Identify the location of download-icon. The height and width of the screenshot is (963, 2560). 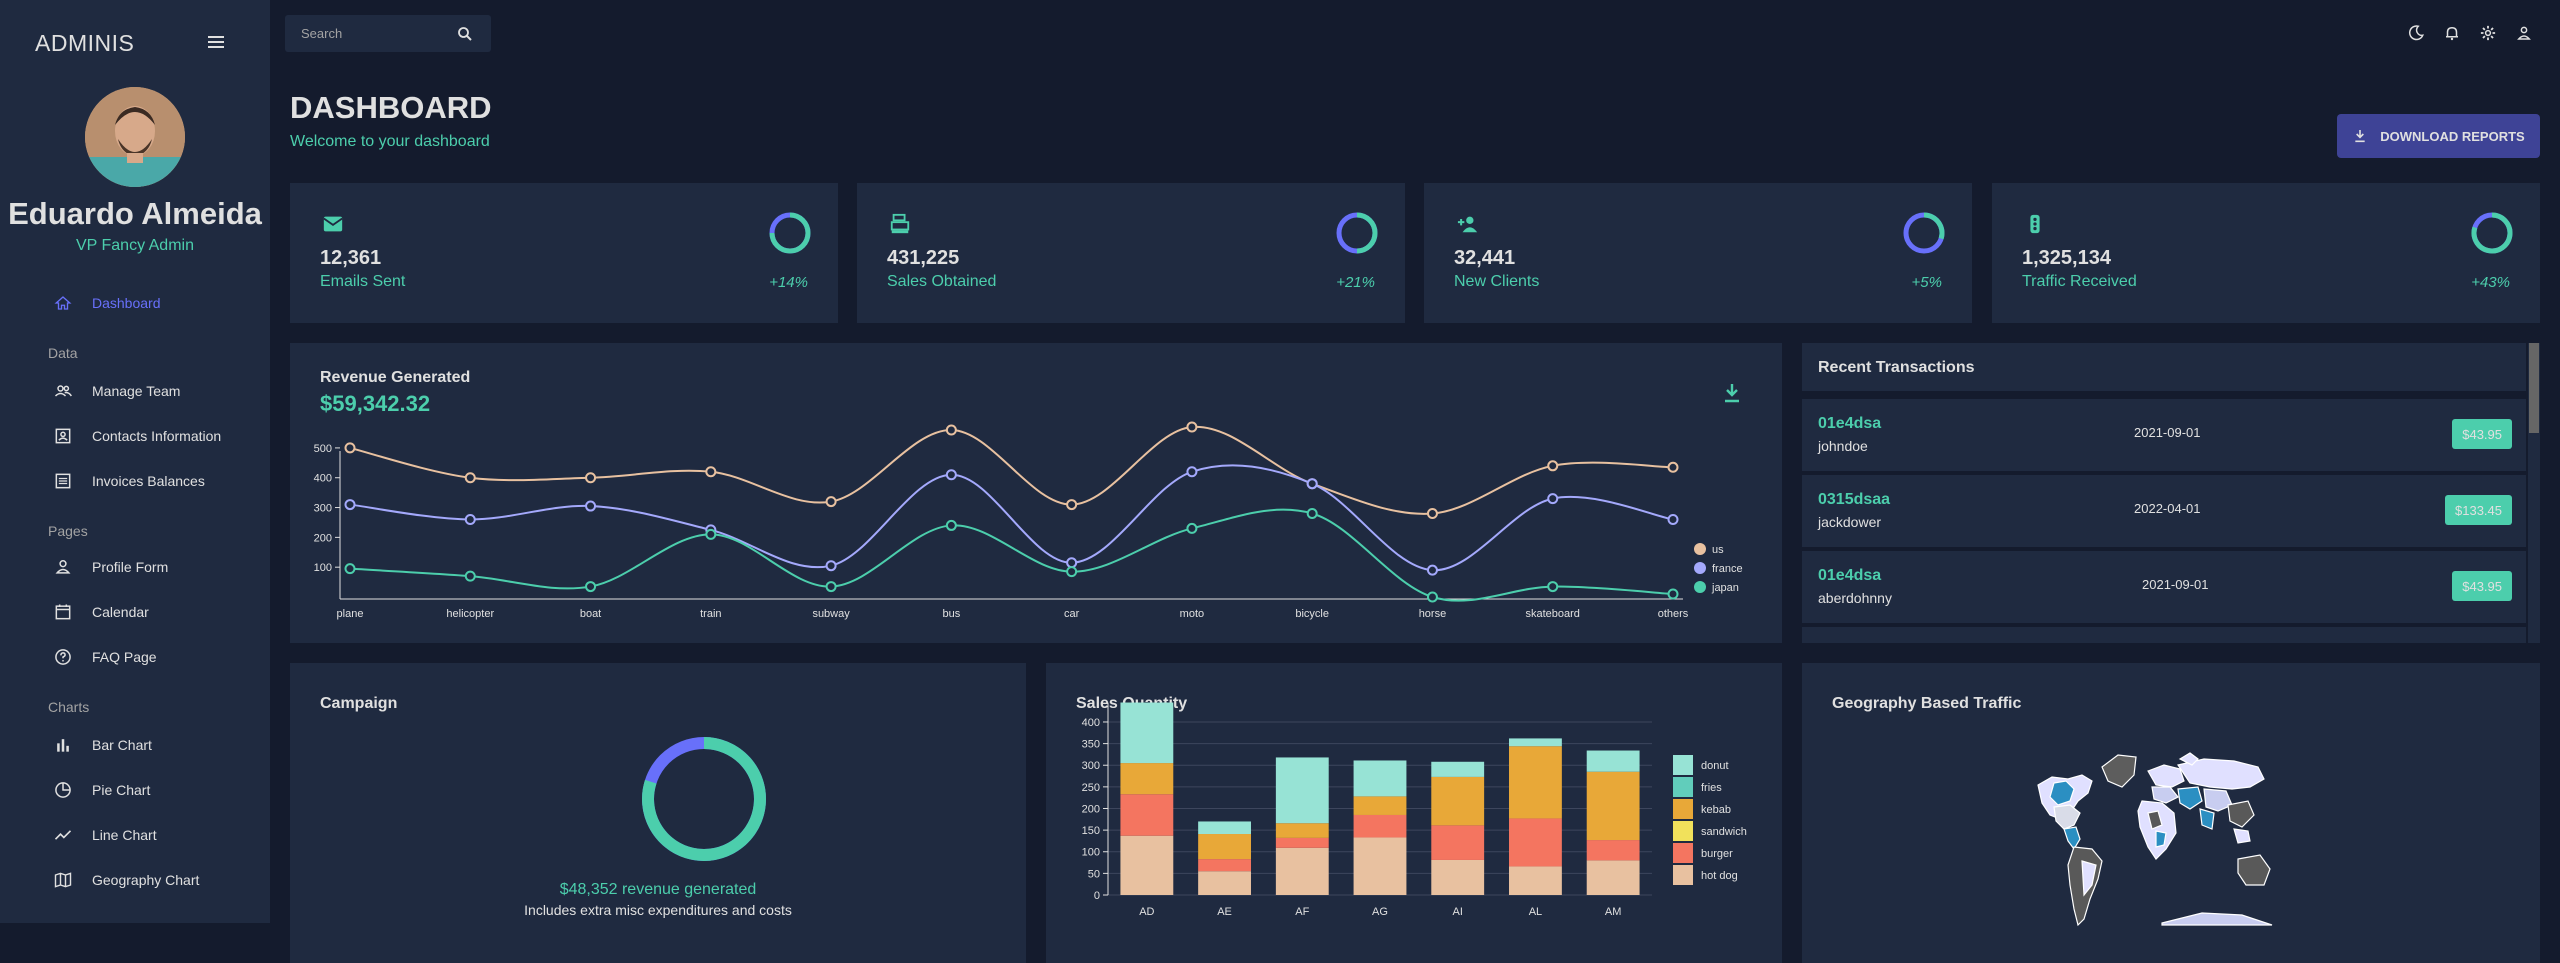
(1732, 393).